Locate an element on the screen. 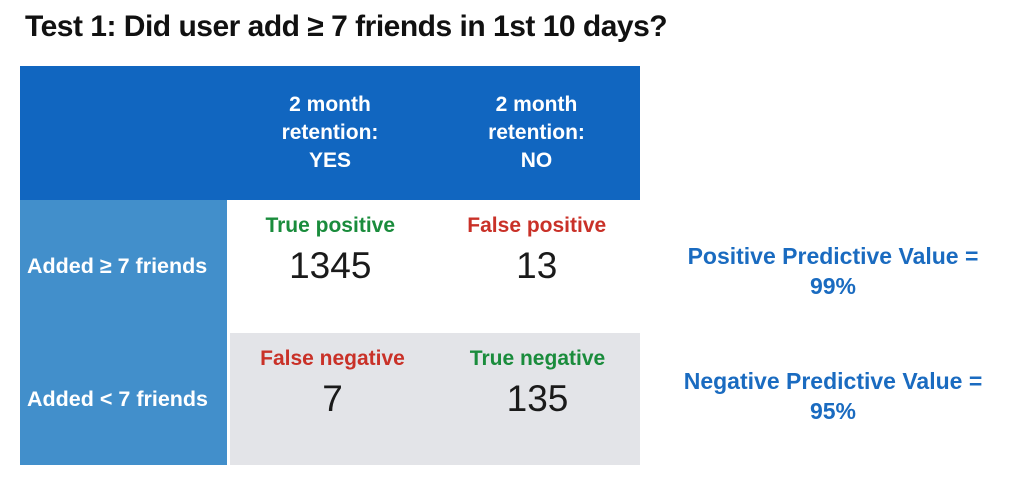 This screenshot has width=1024, height=497. cell-false-positive: False positive 13 is located at coordinates (537, 266).